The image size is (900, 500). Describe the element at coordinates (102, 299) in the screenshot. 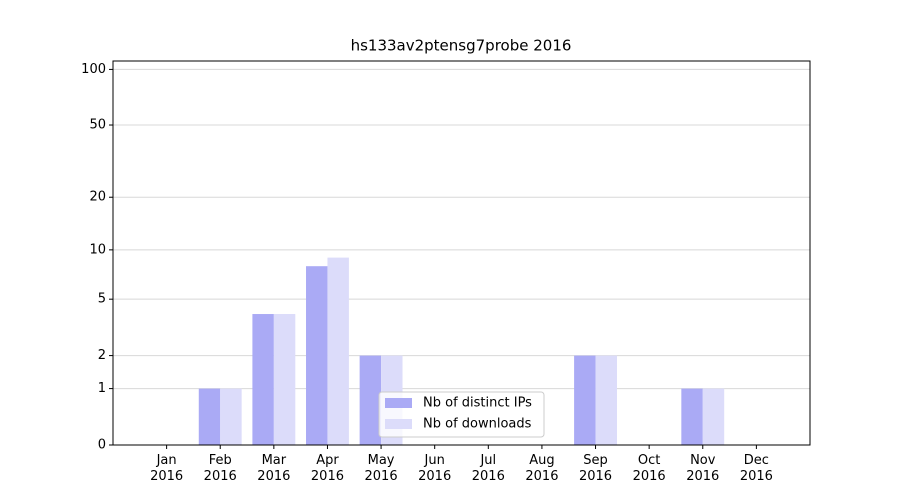

I see `y-tick-label: 5` at that location.